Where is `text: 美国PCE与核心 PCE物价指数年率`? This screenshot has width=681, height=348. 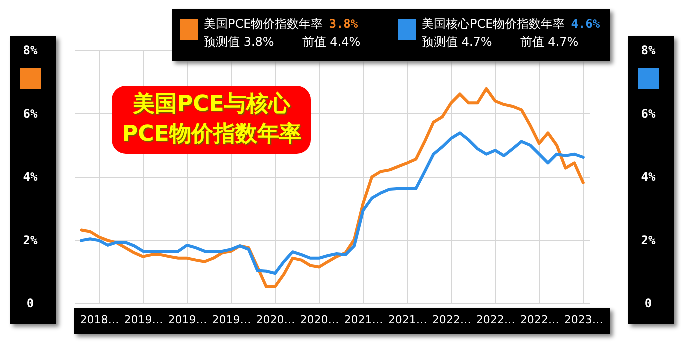
text: 美国PCE与核心 PCE物价指数年率 is located at coordinates (212, 120).